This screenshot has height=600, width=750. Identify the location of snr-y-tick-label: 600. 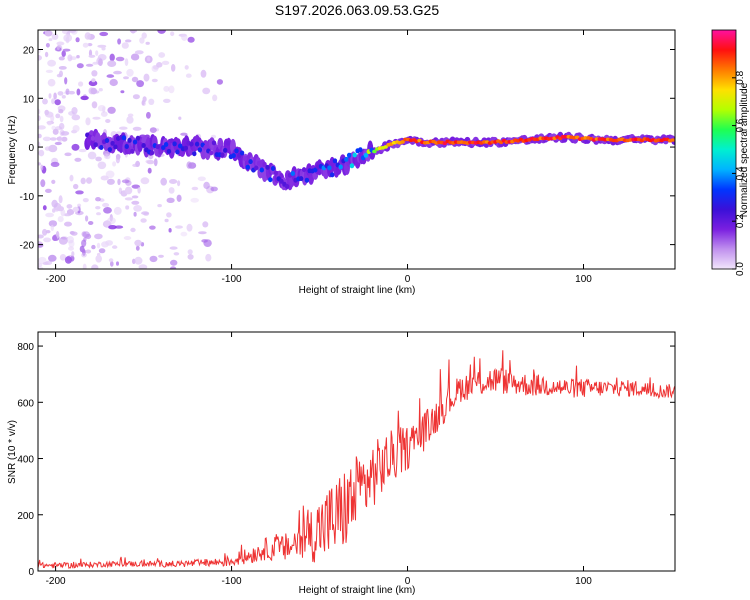
(25, 403).